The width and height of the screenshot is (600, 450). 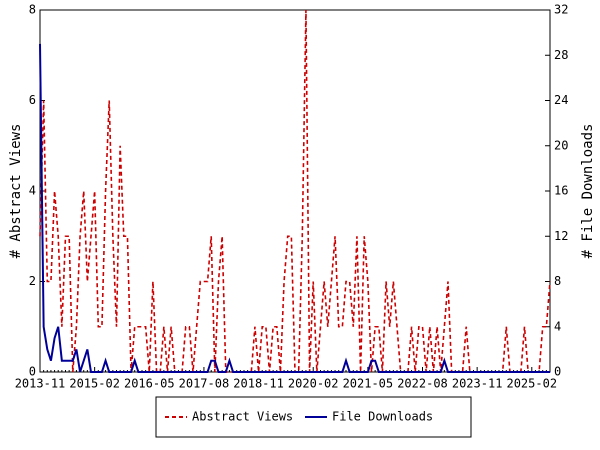 I want to click on y2-tick-label: 20, so click(x=561, y=145).